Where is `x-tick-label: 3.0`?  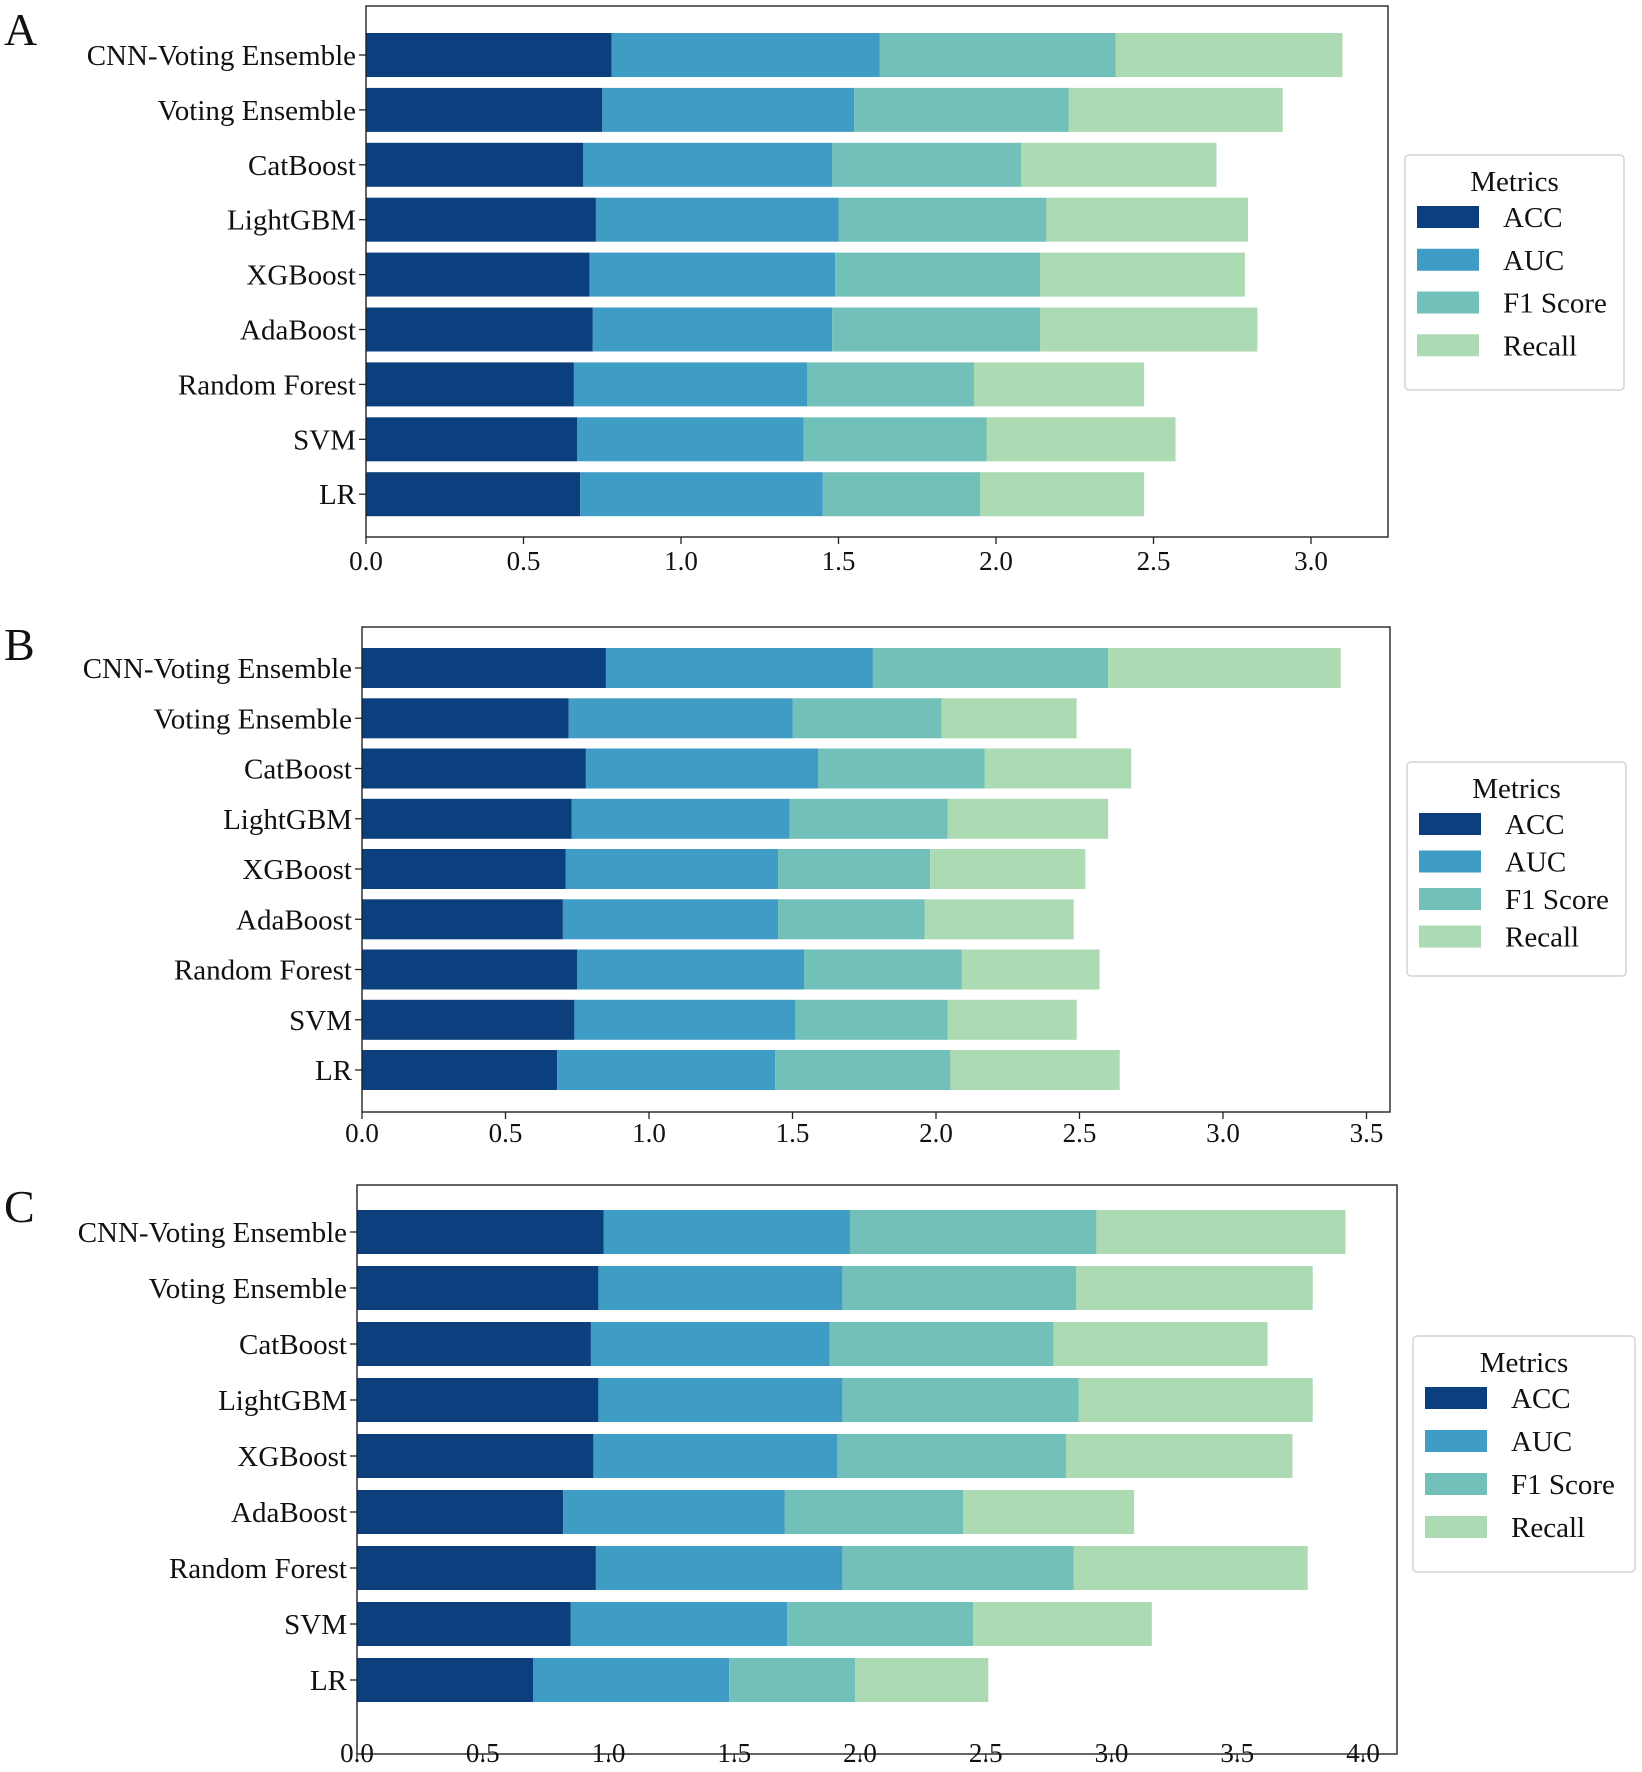 x-tick-label: 3.0 is located at coordinates (1112, 1753).